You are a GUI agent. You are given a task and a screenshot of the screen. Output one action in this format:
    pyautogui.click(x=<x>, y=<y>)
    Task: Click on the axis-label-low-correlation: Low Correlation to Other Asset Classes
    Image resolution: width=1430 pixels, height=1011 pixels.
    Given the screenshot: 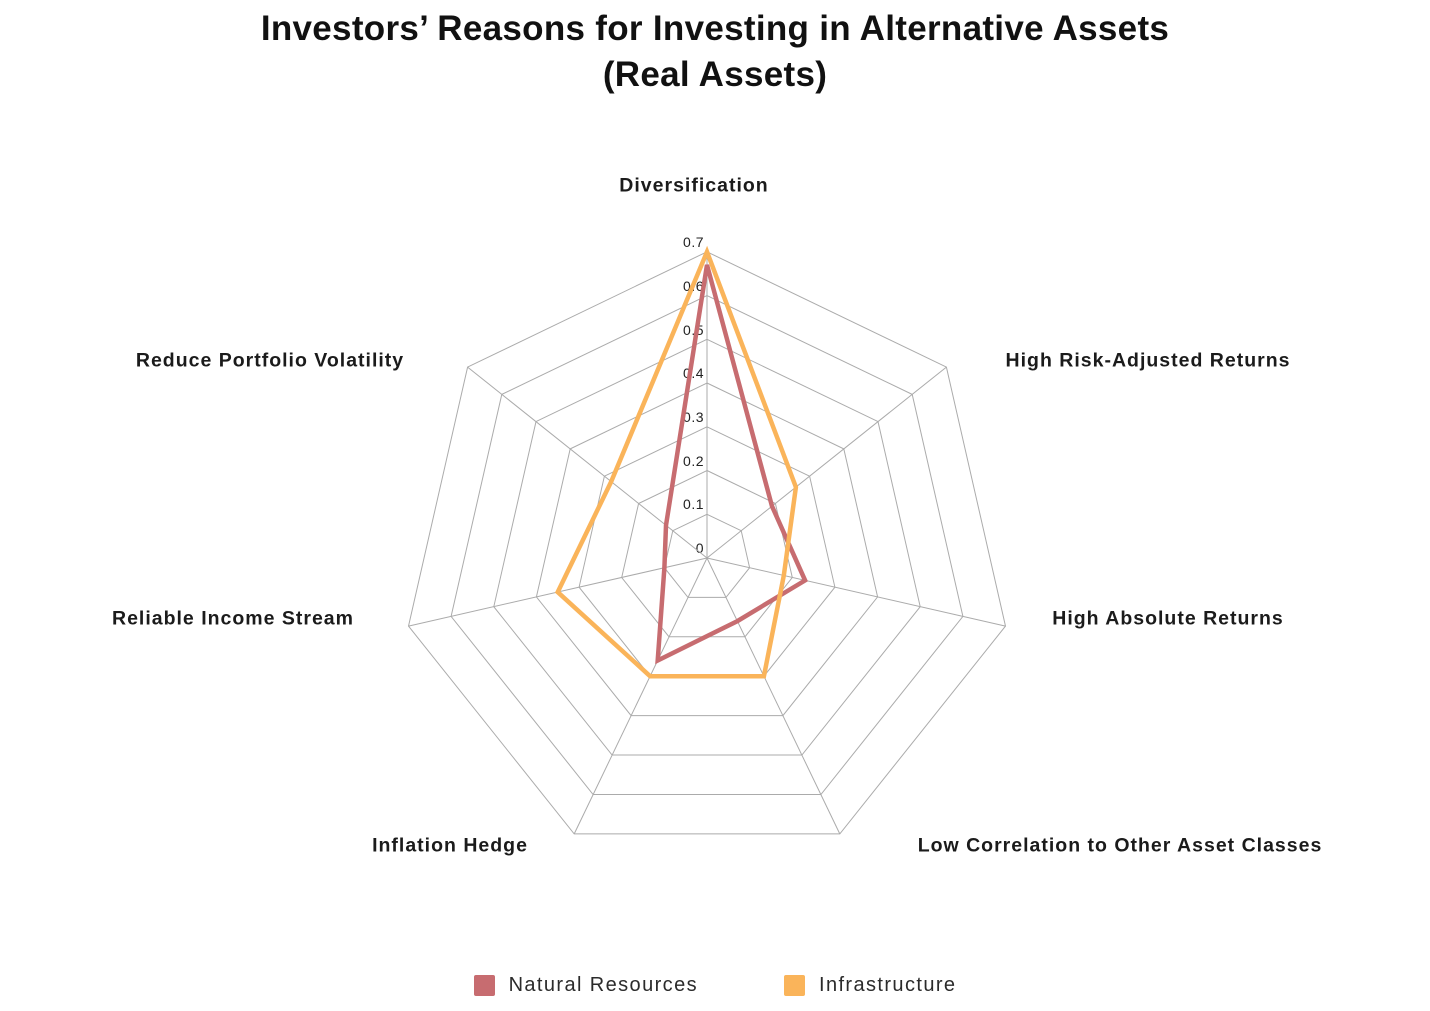 What is the action you would take?
    pyautogui.click(x=1120, y=845)
    